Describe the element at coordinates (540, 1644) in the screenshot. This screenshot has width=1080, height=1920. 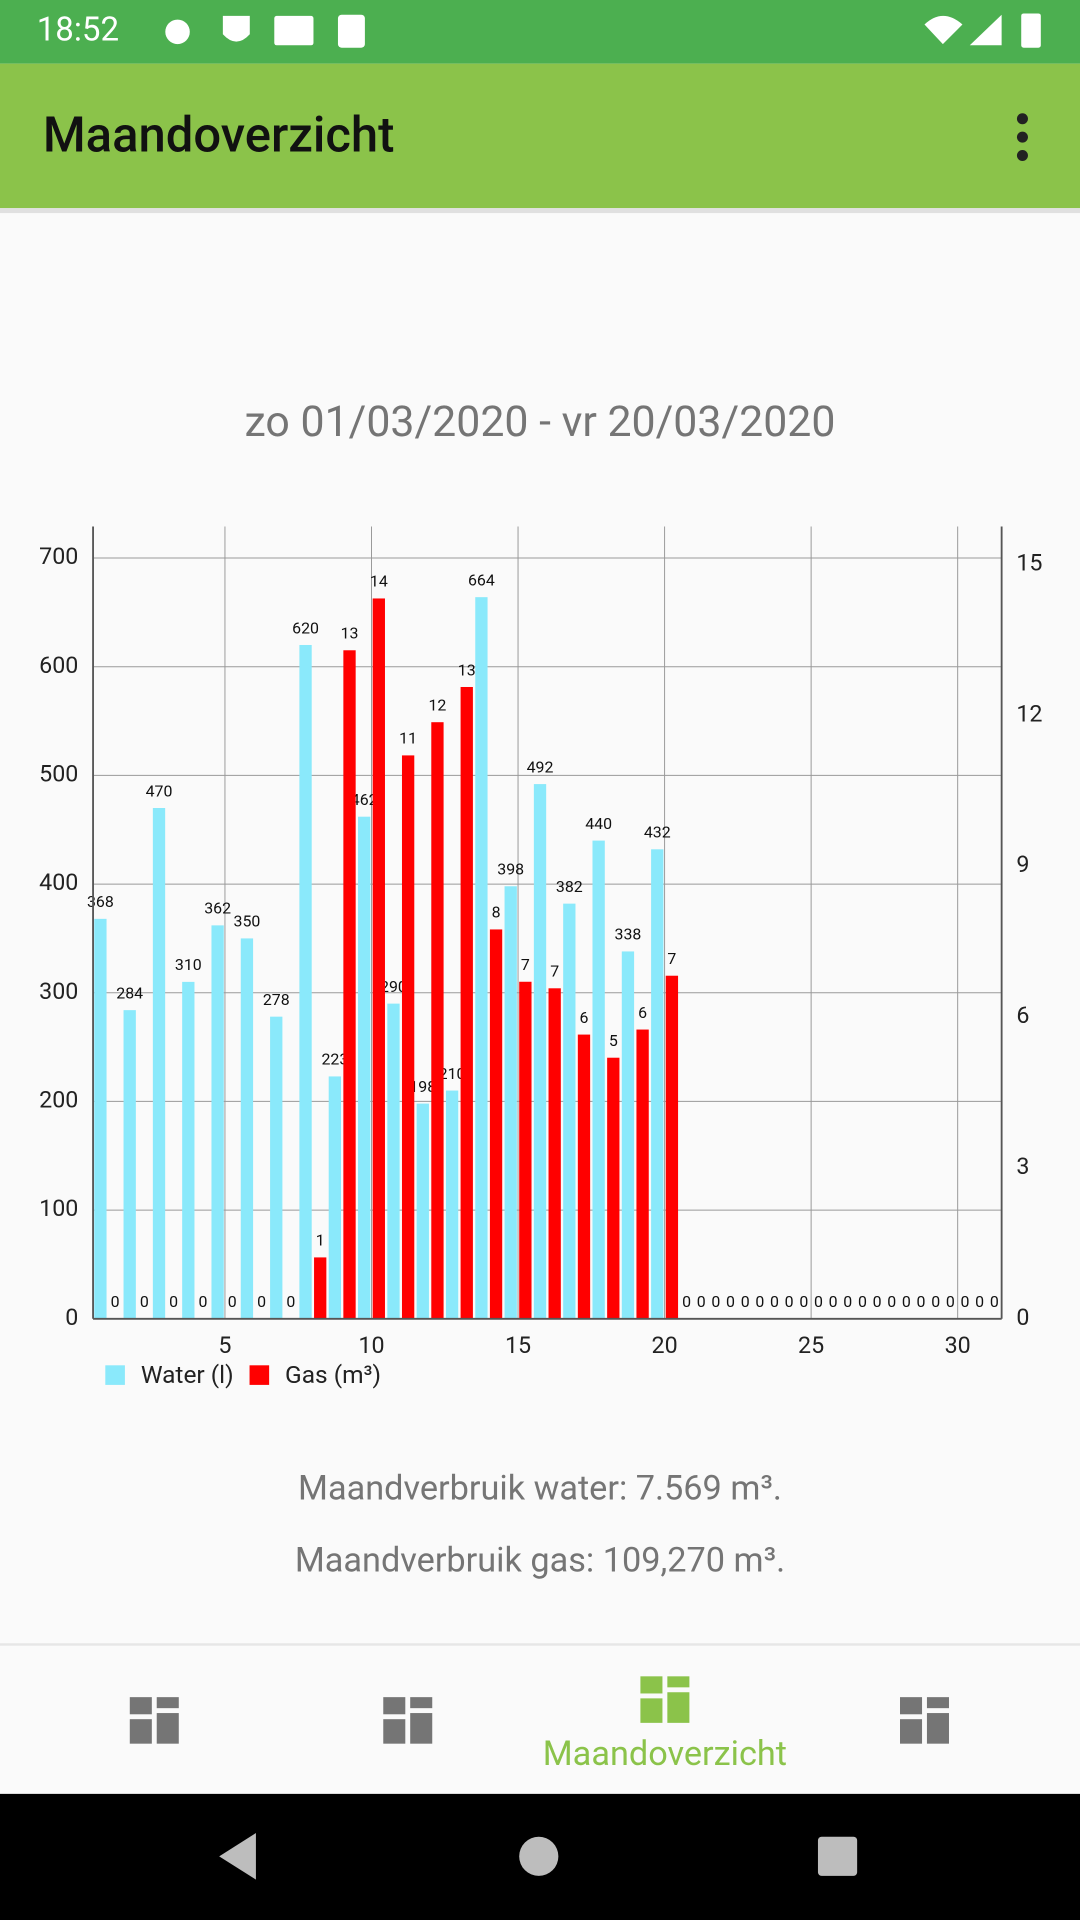
I see `nav-divider` at that location.